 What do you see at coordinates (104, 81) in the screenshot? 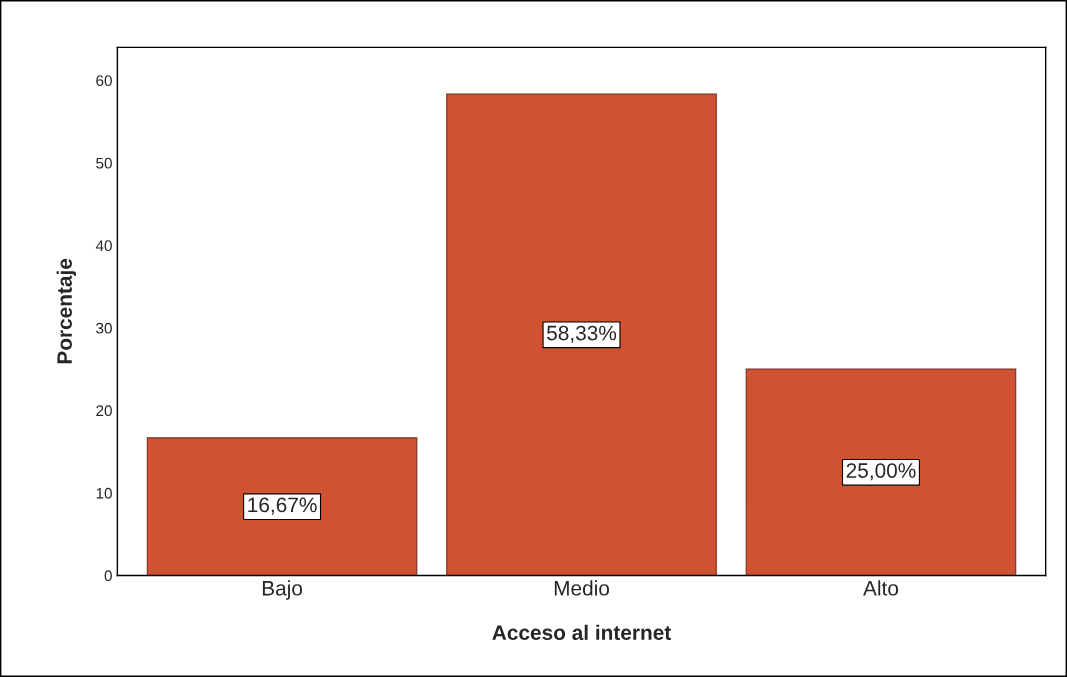
I see `y-tick-label: 60` at bounding box center [104, 81].